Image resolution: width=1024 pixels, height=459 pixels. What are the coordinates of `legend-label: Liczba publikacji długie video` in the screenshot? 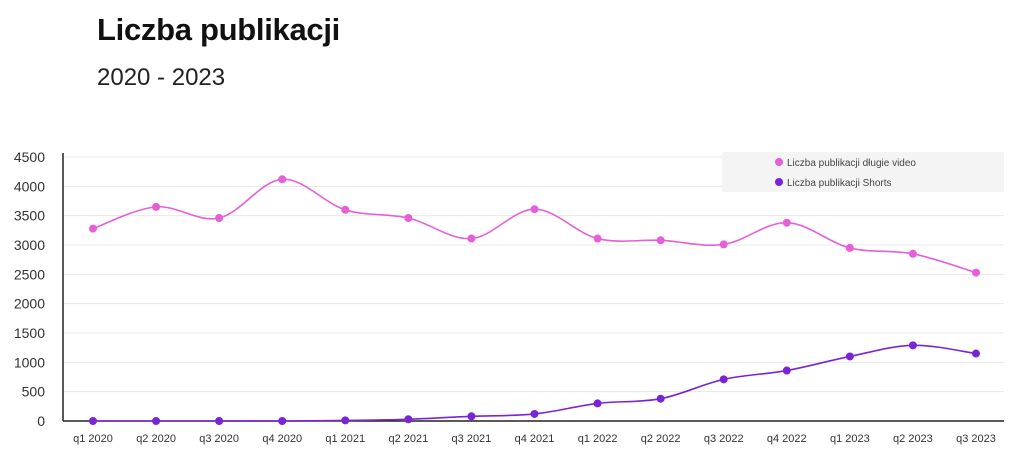 It's located at (851, 163).